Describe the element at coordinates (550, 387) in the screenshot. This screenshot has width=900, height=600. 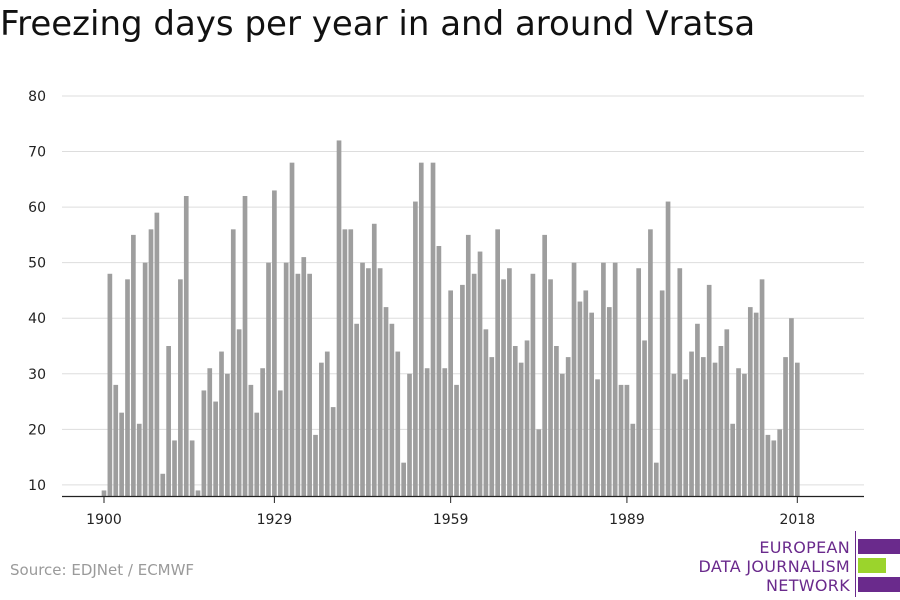
I see `bar-1976` at that location.